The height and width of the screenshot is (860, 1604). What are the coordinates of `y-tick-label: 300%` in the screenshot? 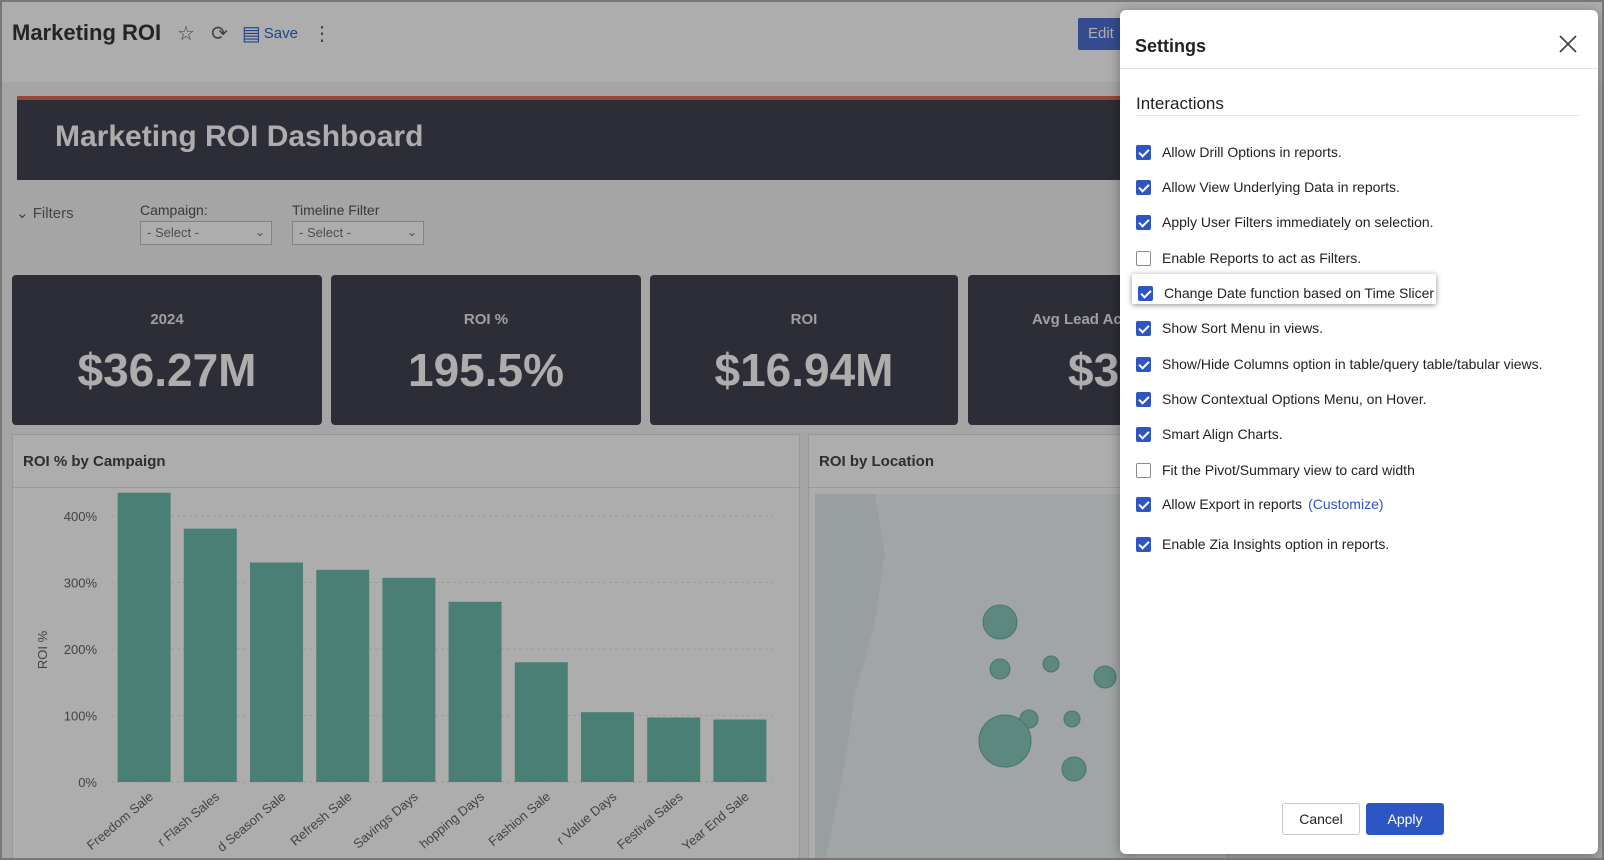 It's located at (81, 583).